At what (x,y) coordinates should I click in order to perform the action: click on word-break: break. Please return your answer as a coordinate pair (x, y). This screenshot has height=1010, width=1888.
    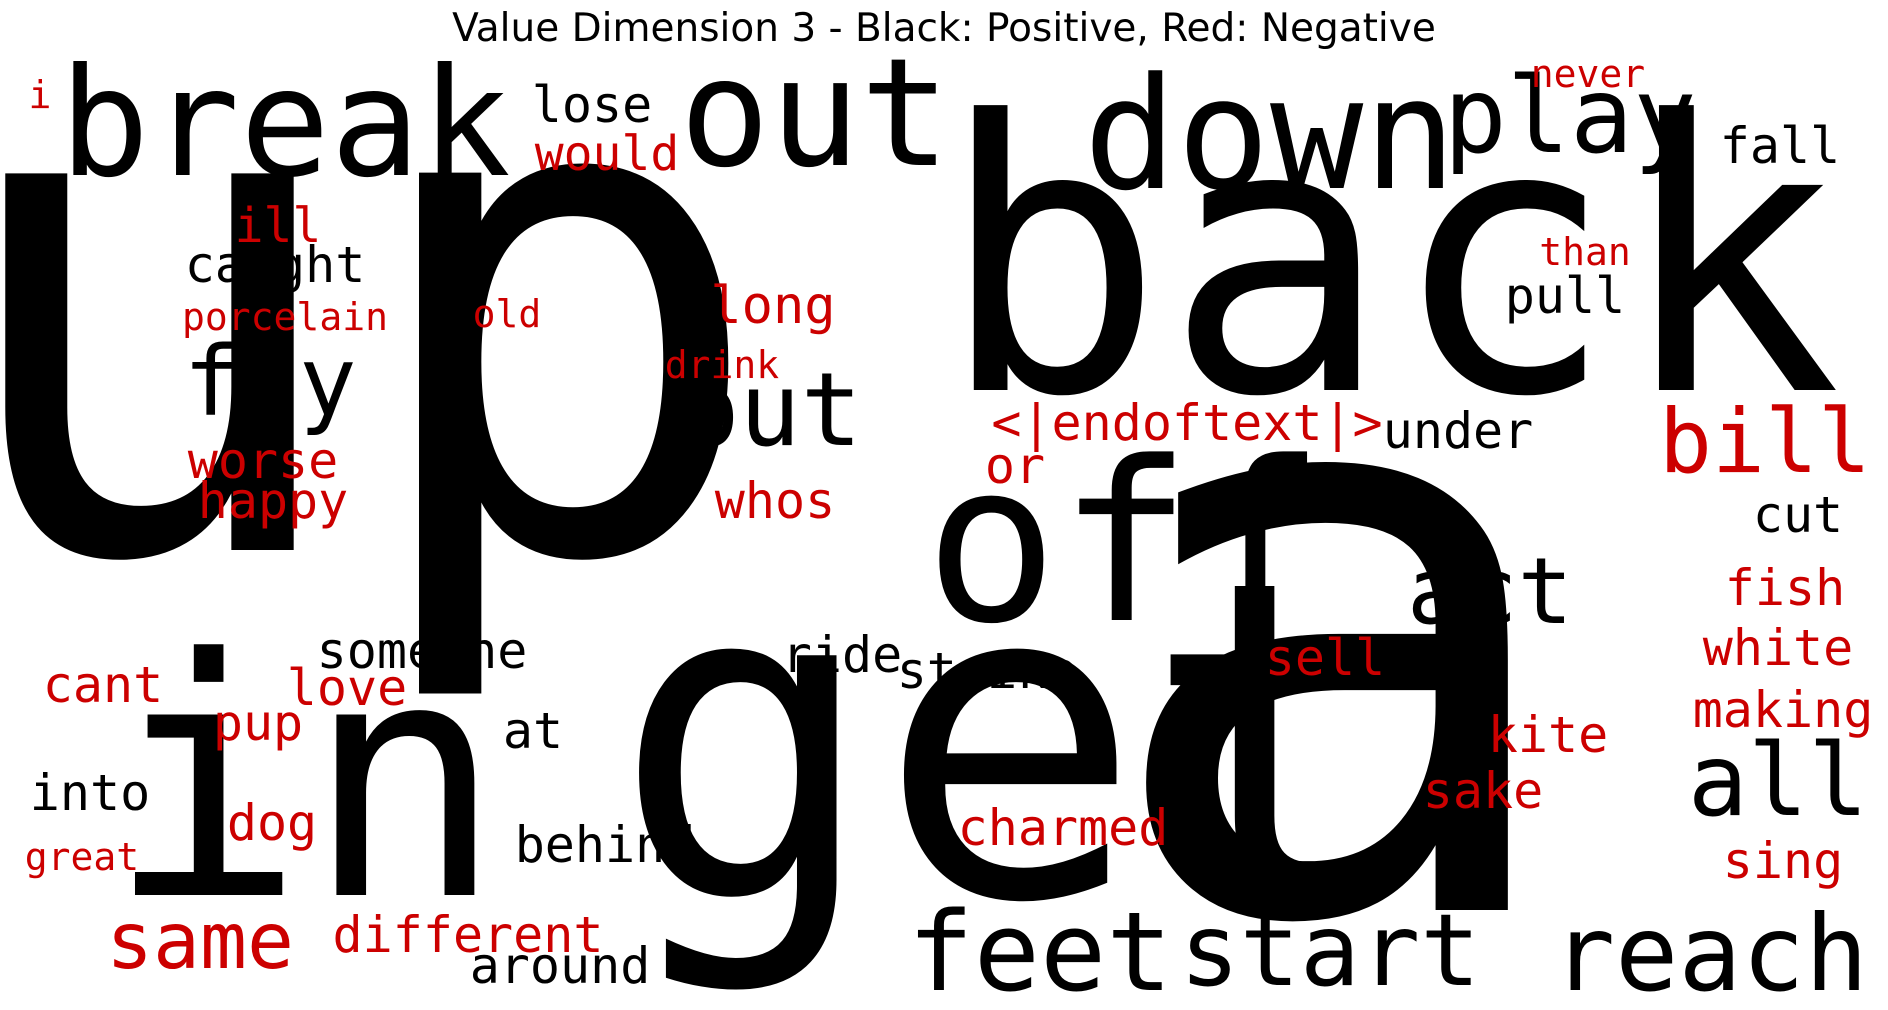
    Looking at the image, I should click on (285, 124).